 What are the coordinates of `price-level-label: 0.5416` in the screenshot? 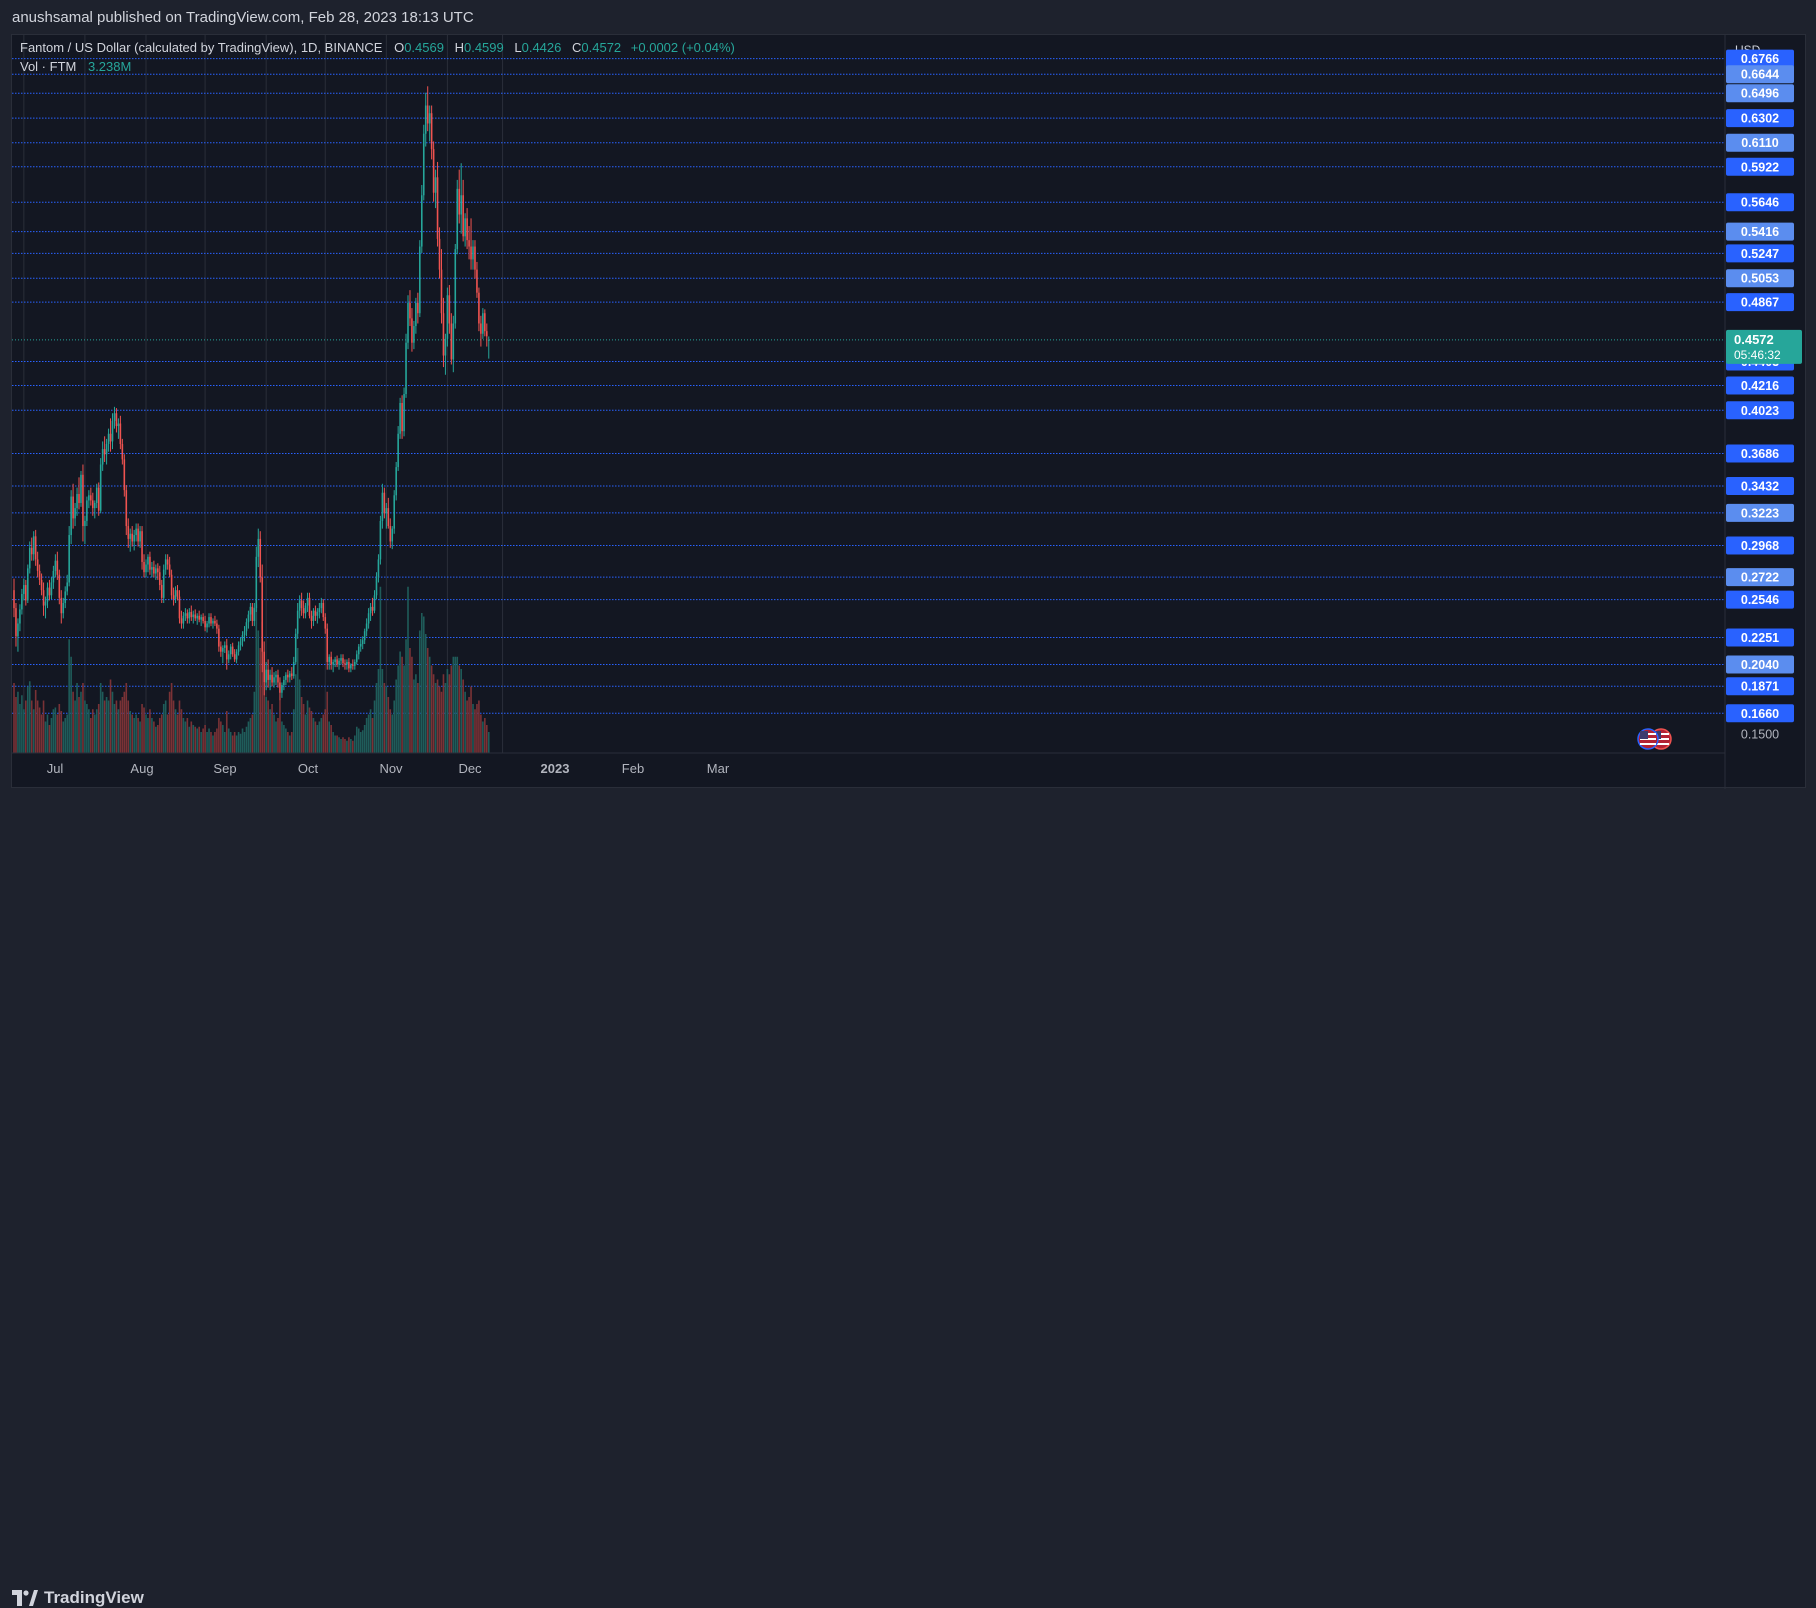 It's located at (1760, 232).